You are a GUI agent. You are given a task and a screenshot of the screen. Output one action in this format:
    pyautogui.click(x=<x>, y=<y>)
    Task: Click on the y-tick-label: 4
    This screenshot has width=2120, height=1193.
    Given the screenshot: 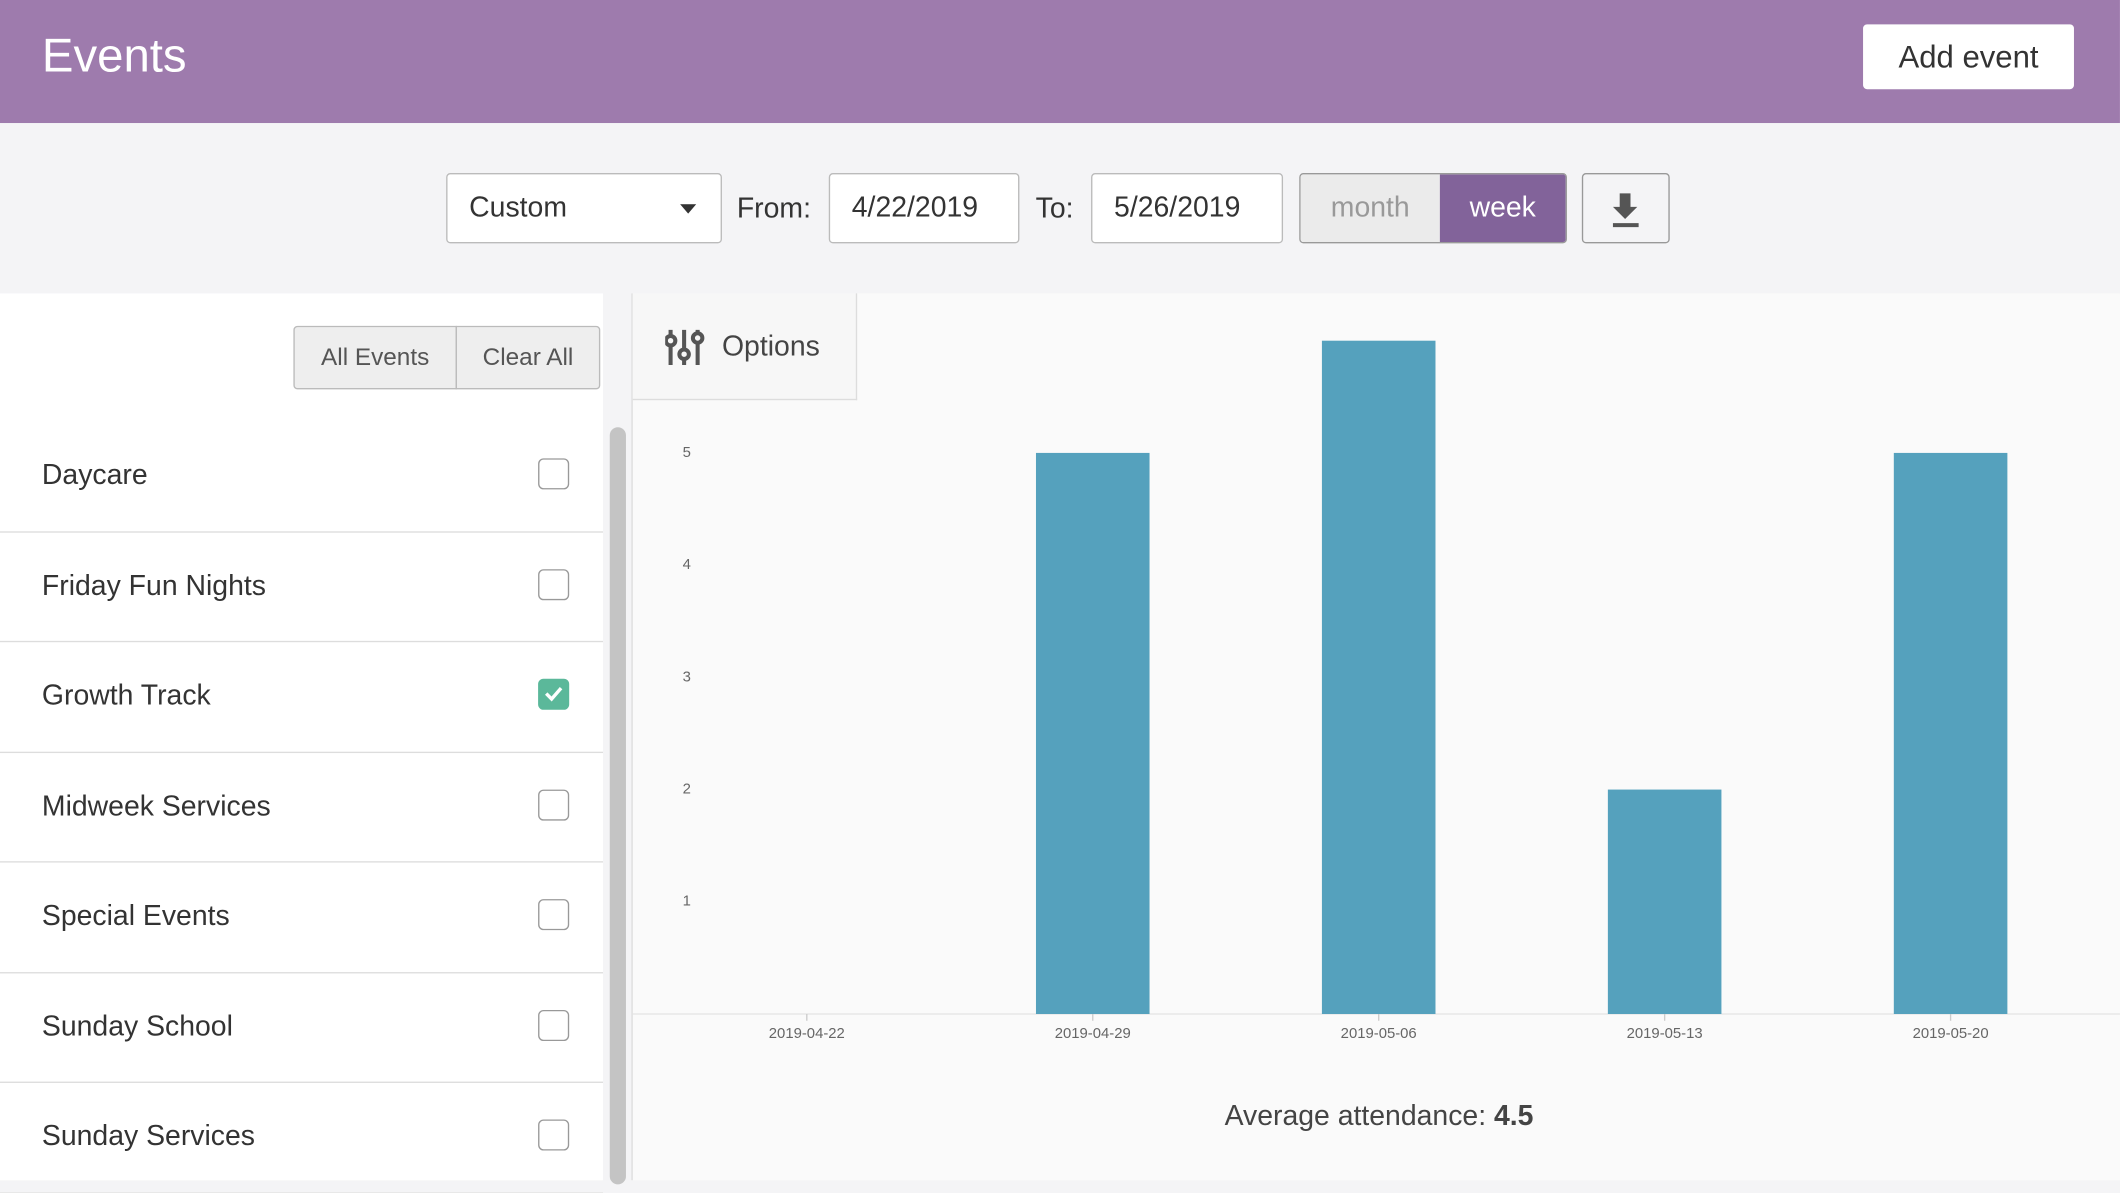 What is the action you would take?
    pyautogui.click(x=687, y=565)
    